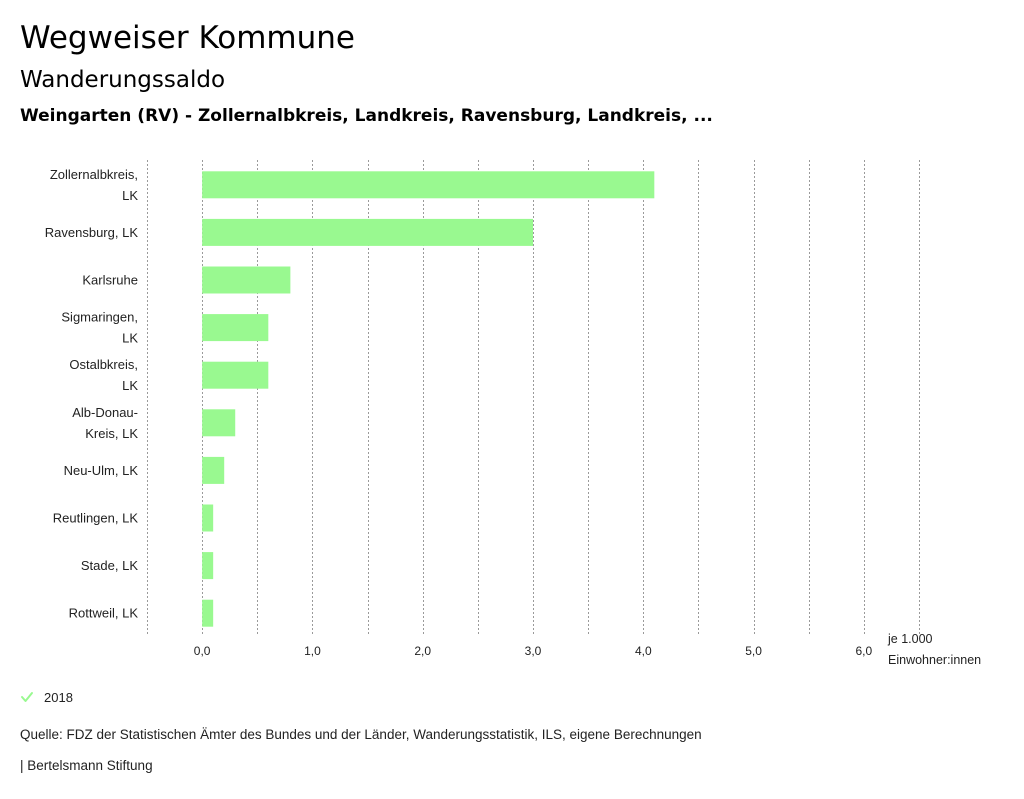  What do you see at coordinates (110, 280) in the screenshot?
I see `category-label: Karlsruhe` at bounding box center [110, 280].